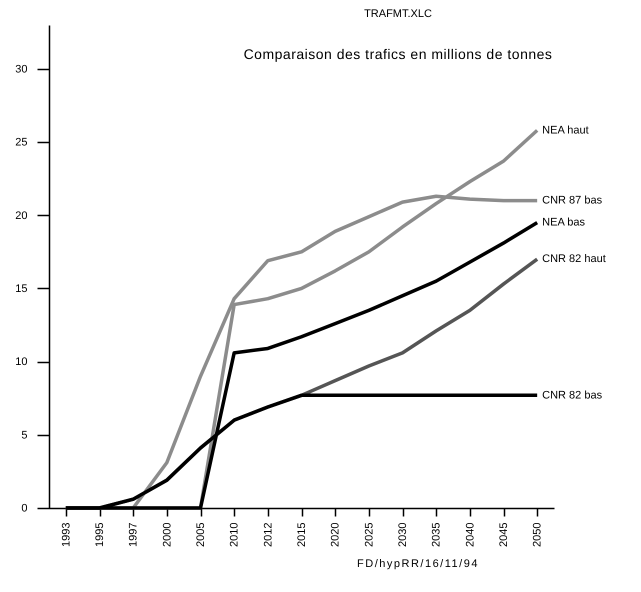 This screenshot has width=641, height=592. I want to click on x-tick-label: 2050, so click(538, 534).